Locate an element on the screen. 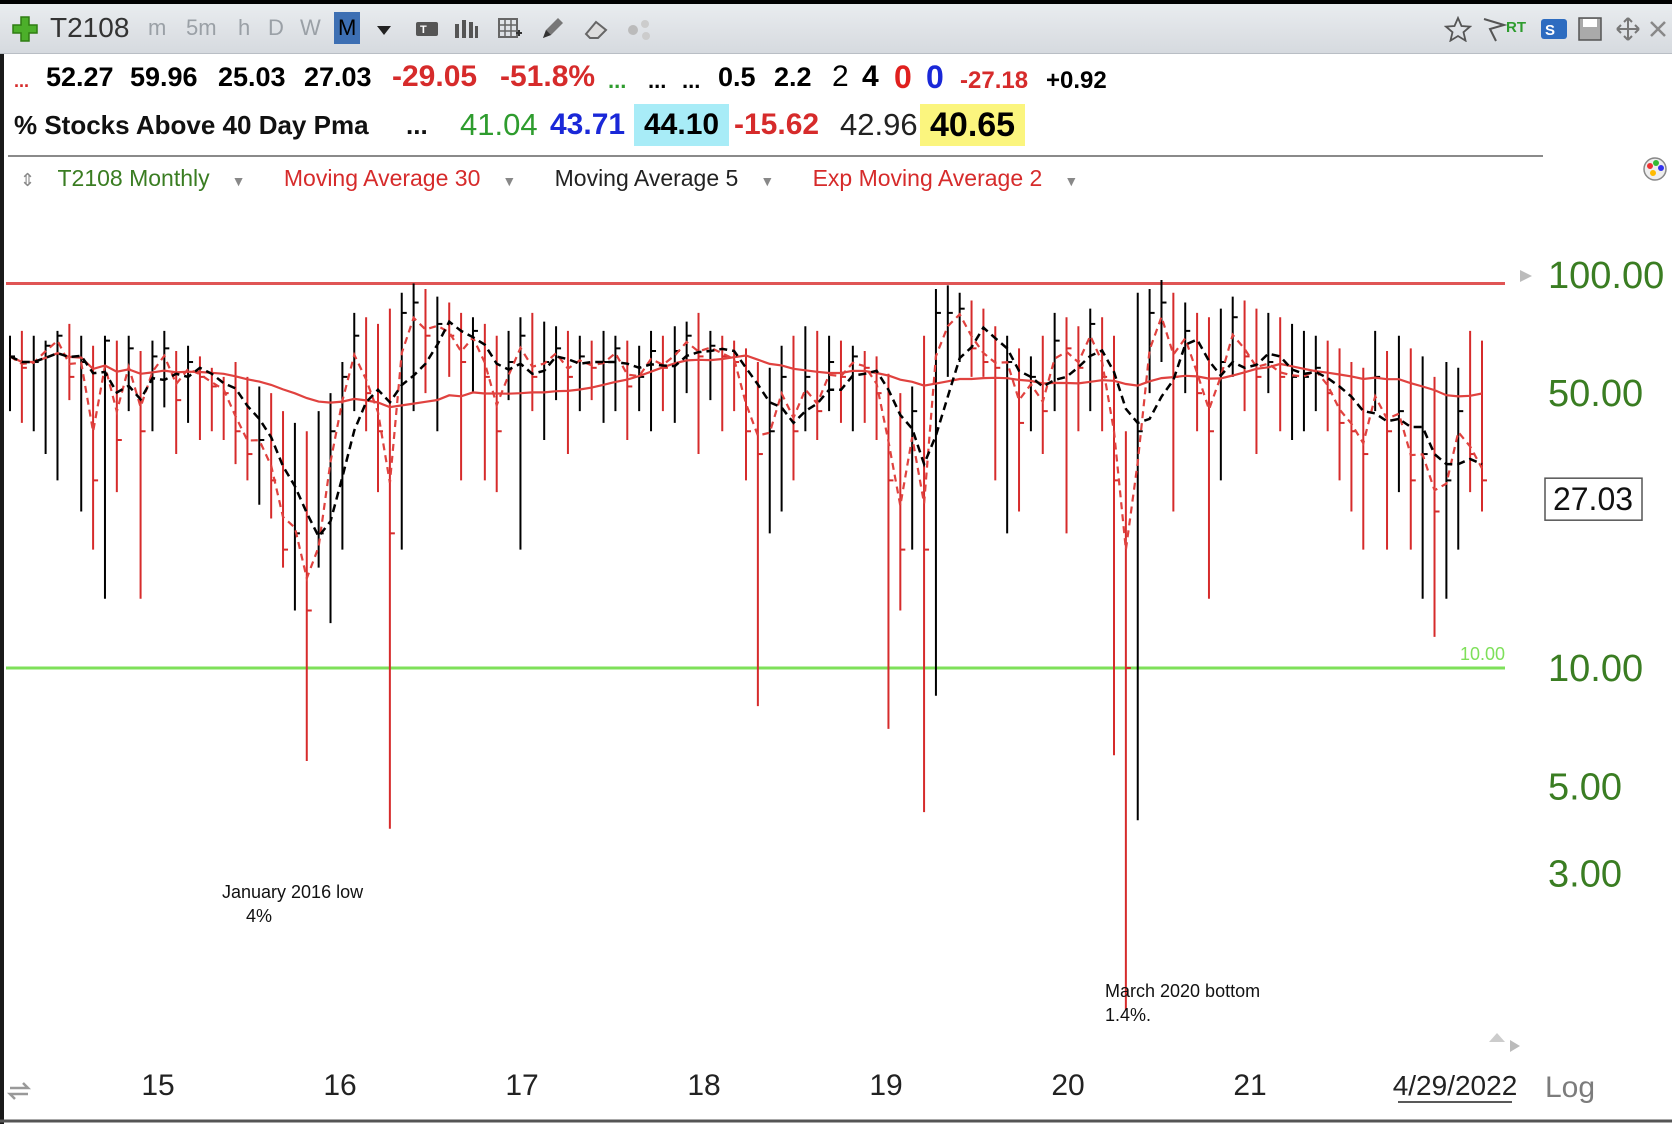 This screenshot has height=1124, width=1672. legend-ma5: Moving Average 5 ▼ is located at coordinates (673, 178).